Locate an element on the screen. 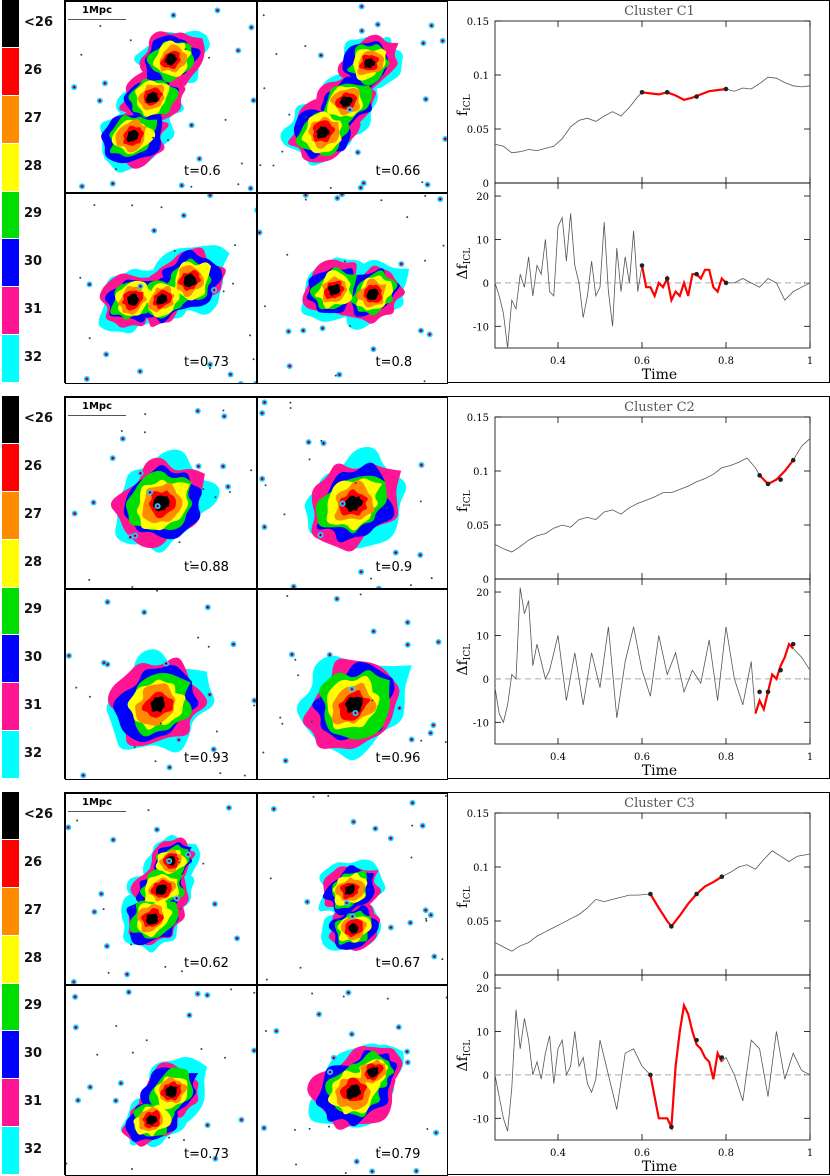 Image resolution: width=830 pixels, height=1176 pixels. snapshot-1: t=0.62 is located at coordinates (161, 889).